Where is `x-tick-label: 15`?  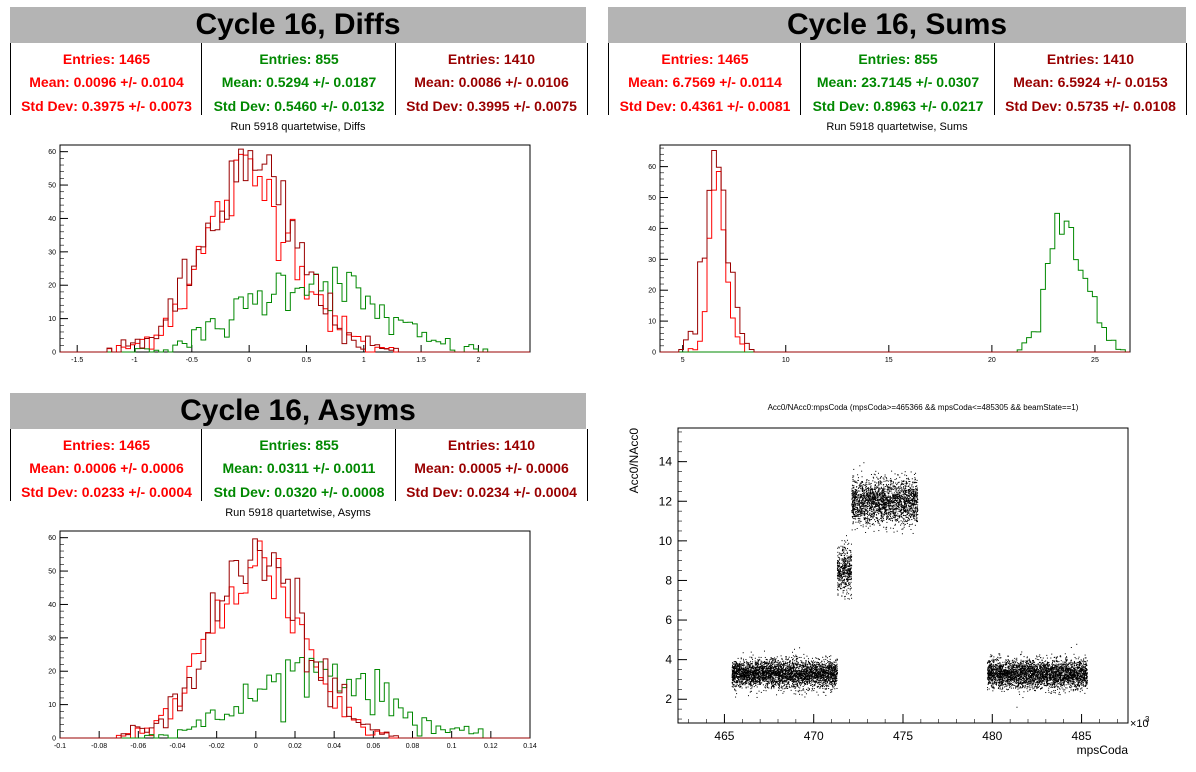
x-tick-label: 15 is located at coordinates (889, 360).